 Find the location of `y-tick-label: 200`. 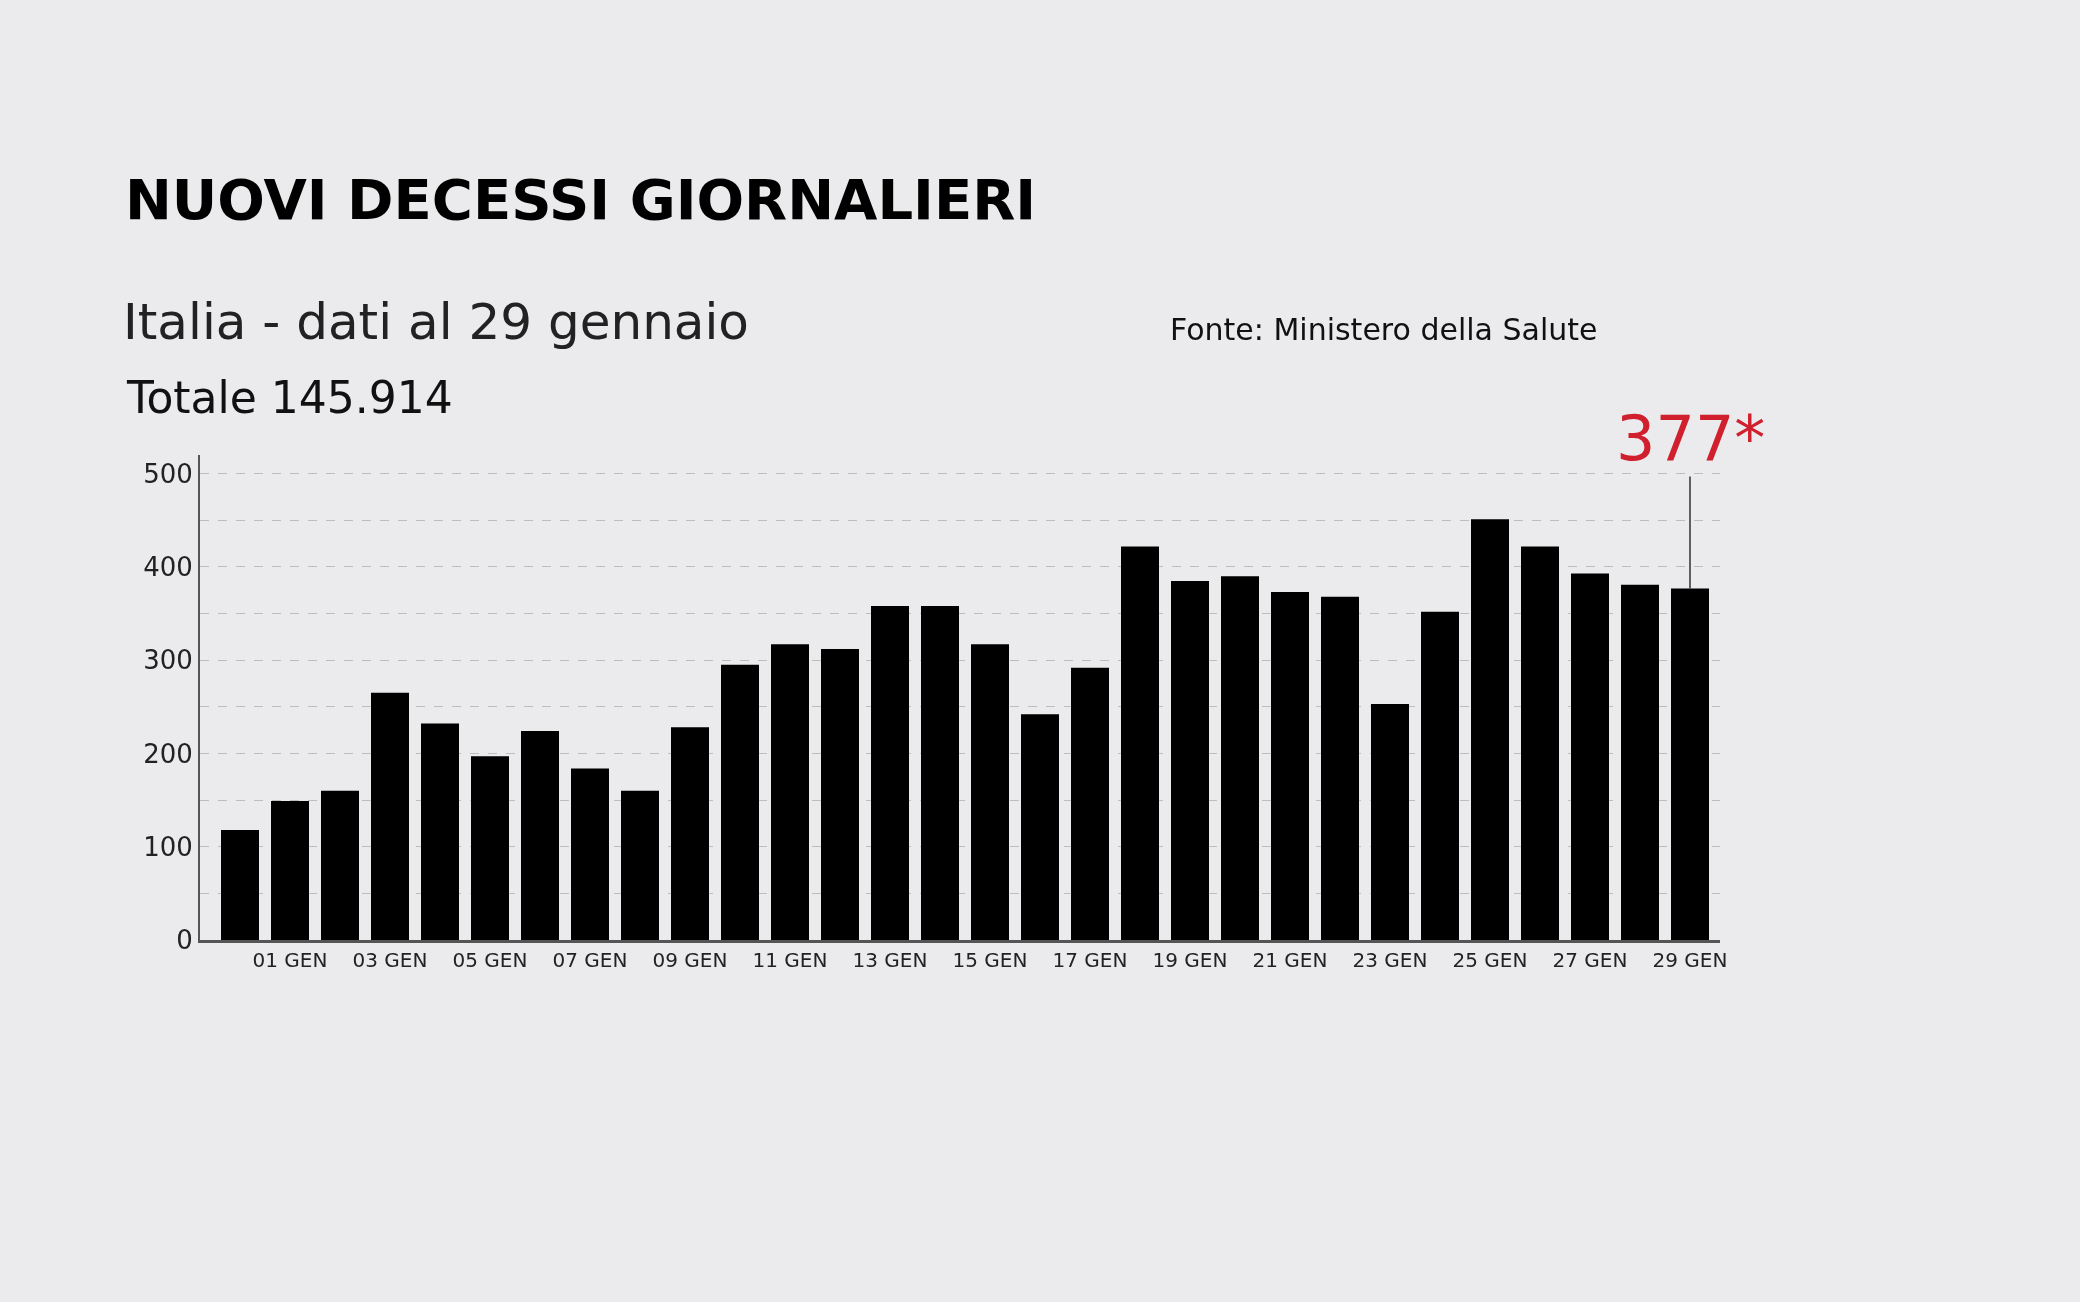

y-tick-label: 200 is located at coordinates (168, 753).